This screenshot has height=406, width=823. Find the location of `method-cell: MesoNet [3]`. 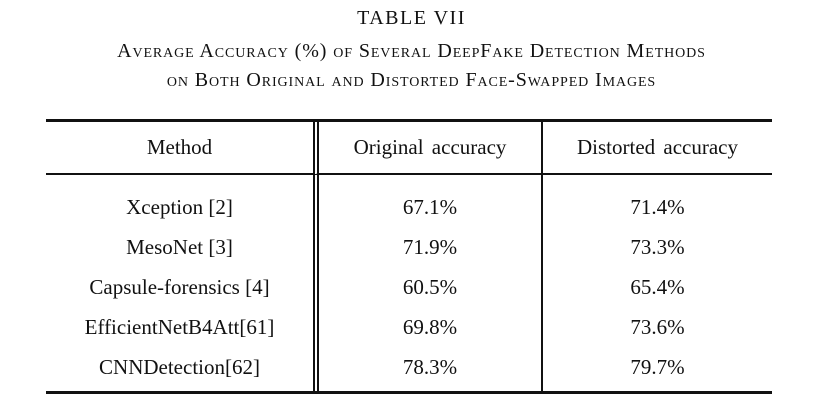

method-cell: MesoNet [3] is located at coordinates (179, 246).